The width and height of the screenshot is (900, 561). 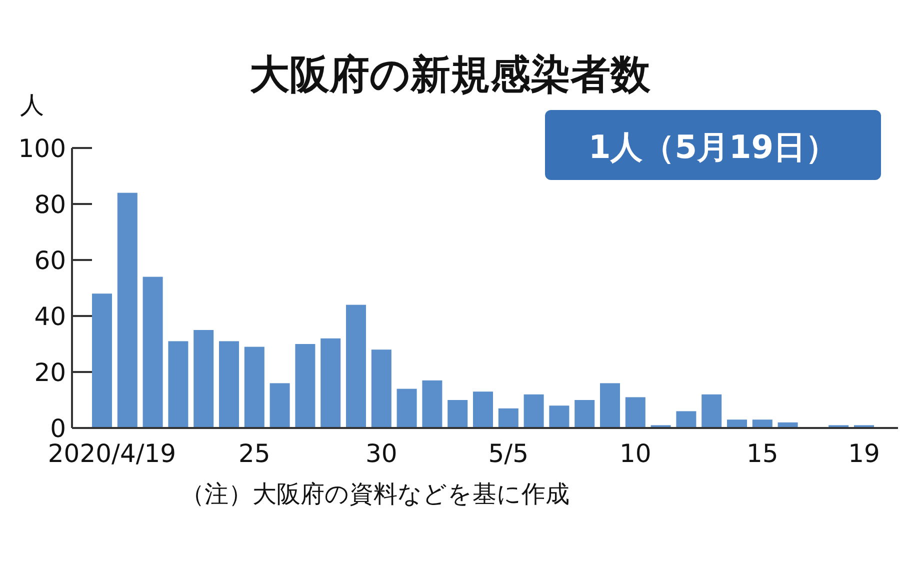 What do you see at coordinates (50, 372) in the screenshot?
I see `y-tick-label: 20` at bounding box center [50, 372].